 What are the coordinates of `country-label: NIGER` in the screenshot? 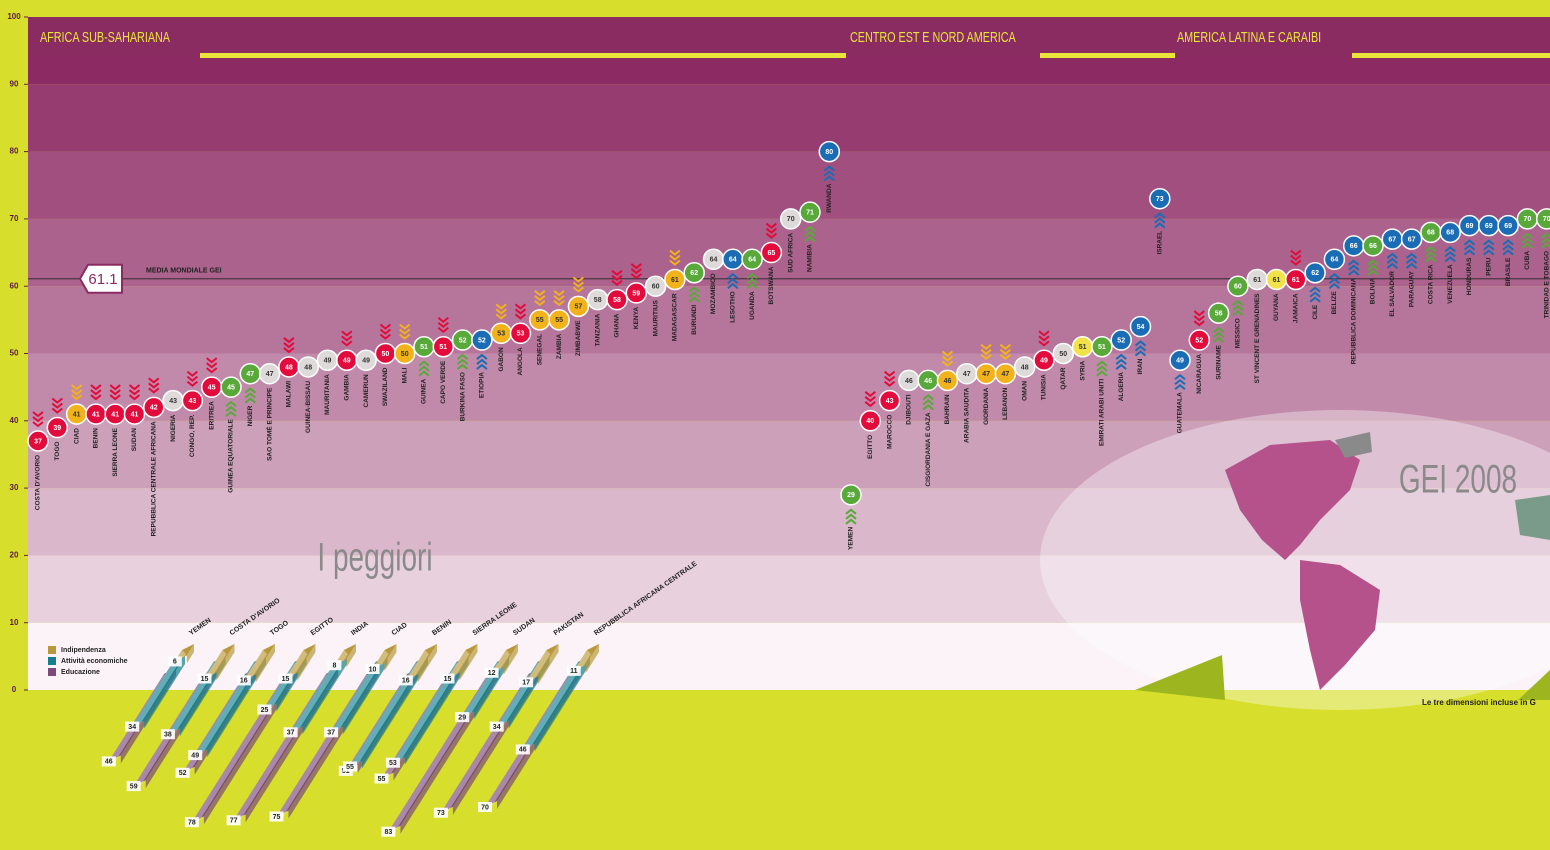 It's located at (250, 415).